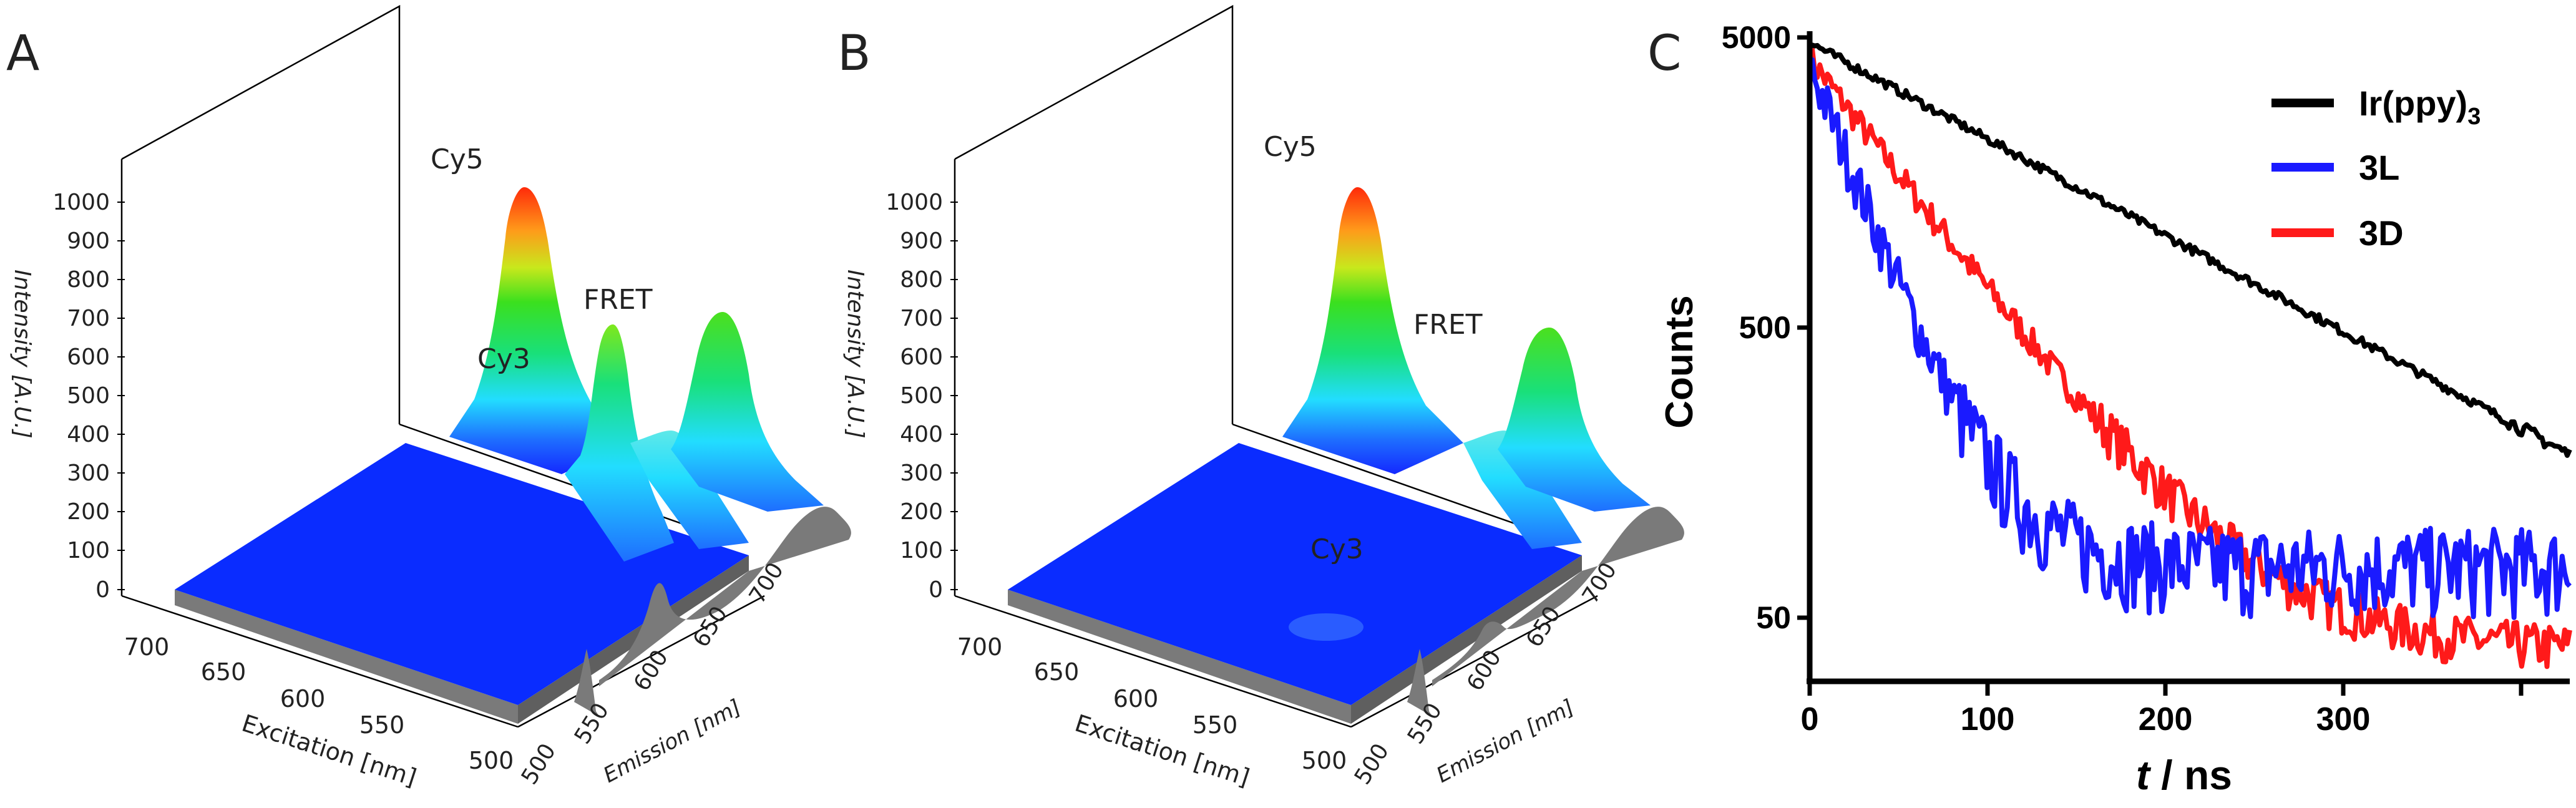 The height and width of the screenshot is (808, 2576). What do you see at coordinates (1543, 627) in the screenshot?
I see `panel-b-y-tick: 650` at bounding box center [1543, 627].